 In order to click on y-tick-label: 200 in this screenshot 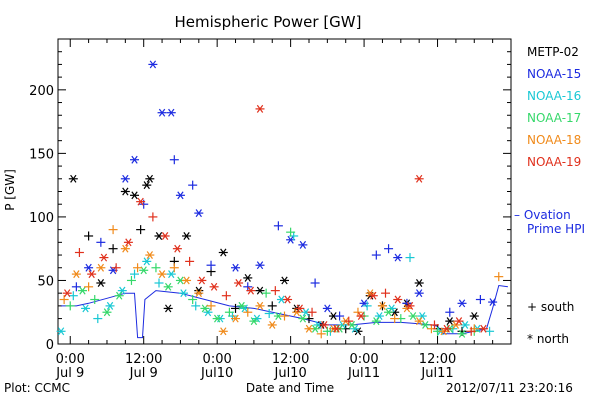, I will do `click(41, 91)`.